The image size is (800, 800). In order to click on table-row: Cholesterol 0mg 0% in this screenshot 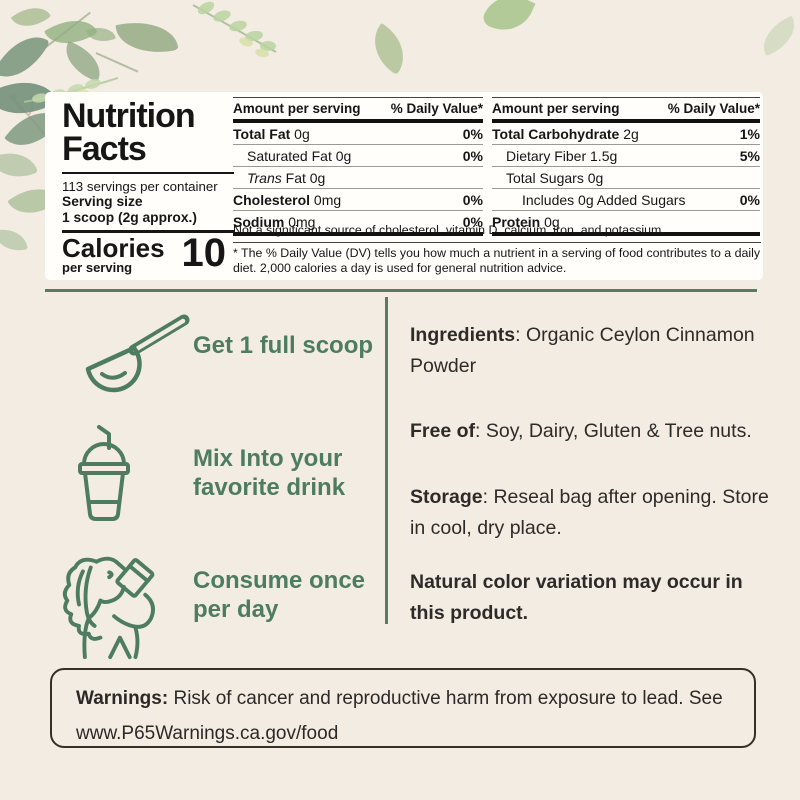, I will do `click(358, 200)`.